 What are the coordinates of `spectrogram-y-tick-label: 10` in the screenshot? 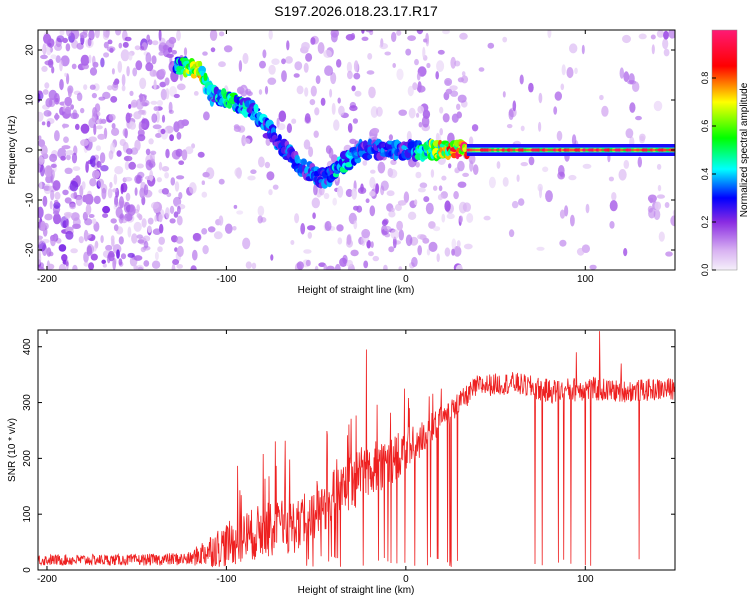 It's located at (30, 100).